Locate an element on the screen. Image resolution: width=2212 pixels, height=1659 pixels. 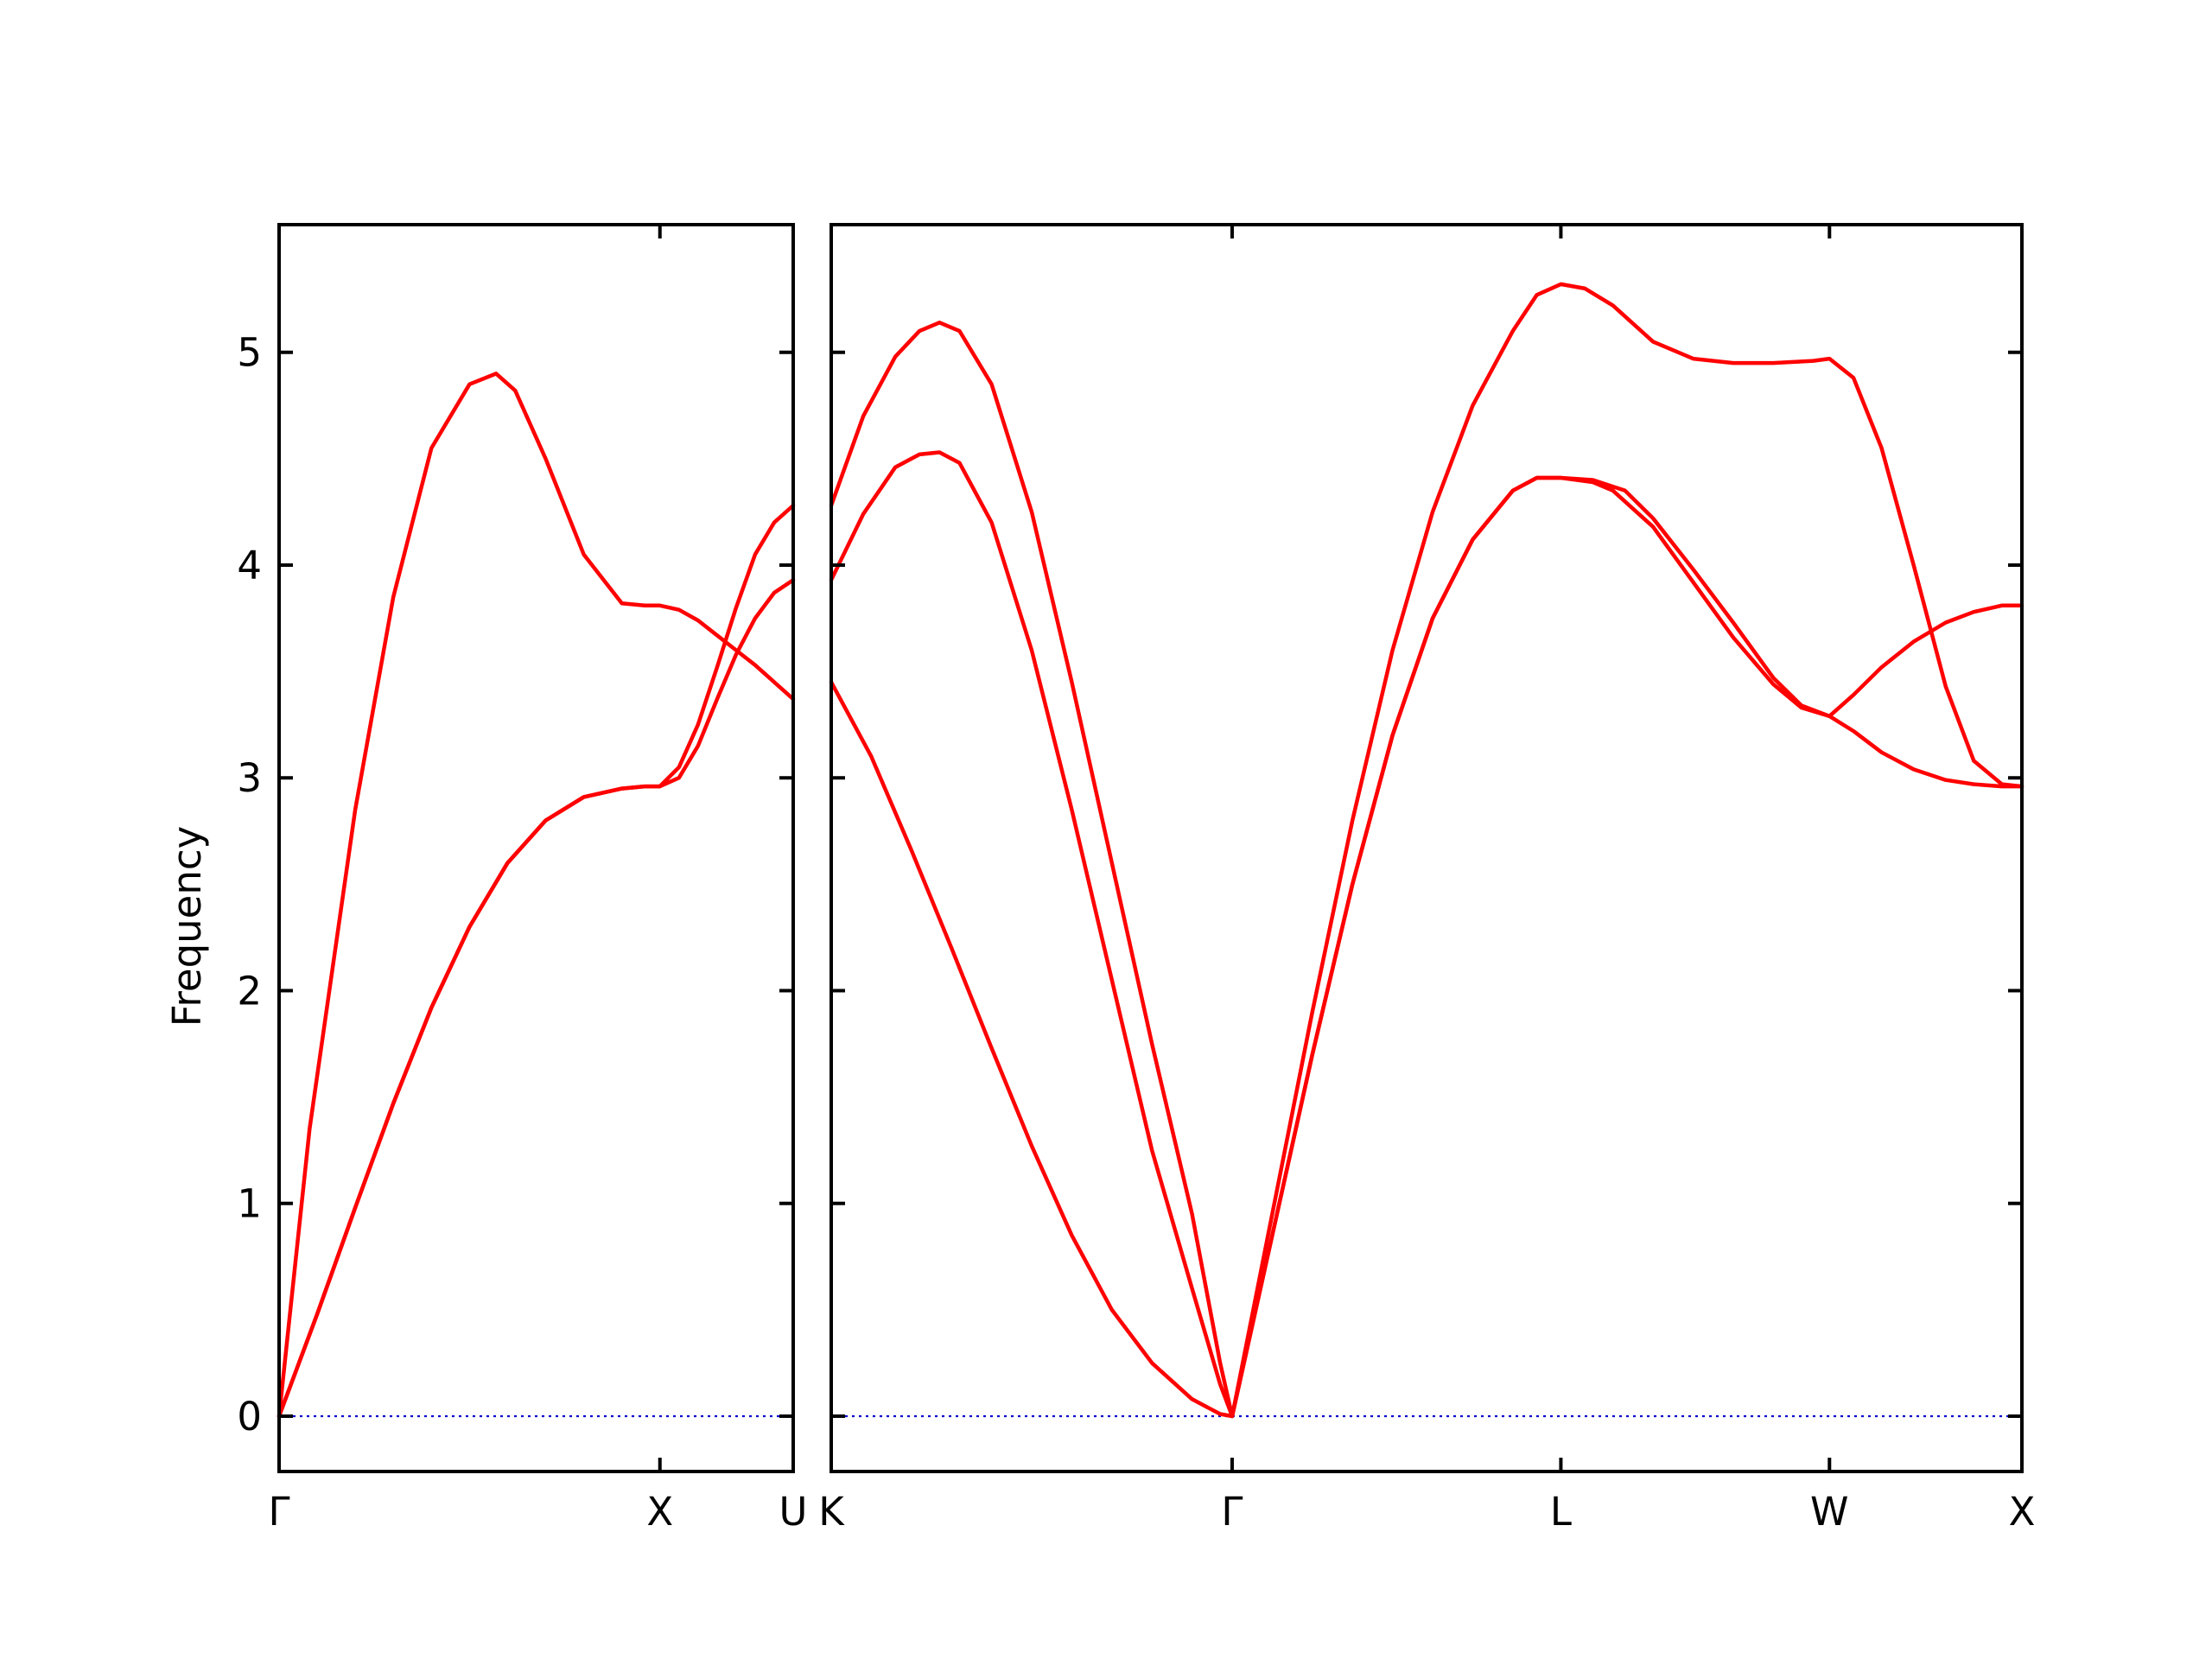
y-axis-label: Frequency is located at coordinates (187, 926).